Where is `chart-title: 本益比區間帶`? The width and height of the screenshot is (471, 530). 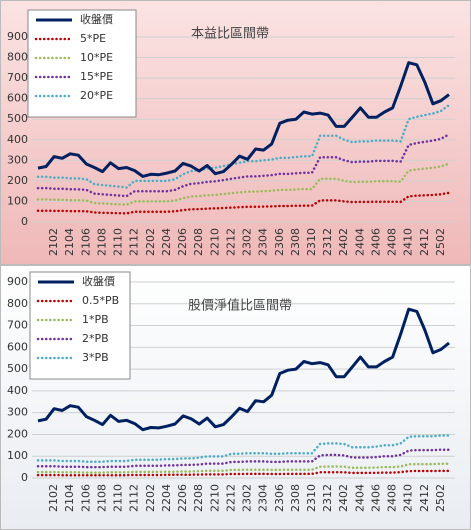 chart-title: 本益比區間帶 is located at coordinates (230, 34).